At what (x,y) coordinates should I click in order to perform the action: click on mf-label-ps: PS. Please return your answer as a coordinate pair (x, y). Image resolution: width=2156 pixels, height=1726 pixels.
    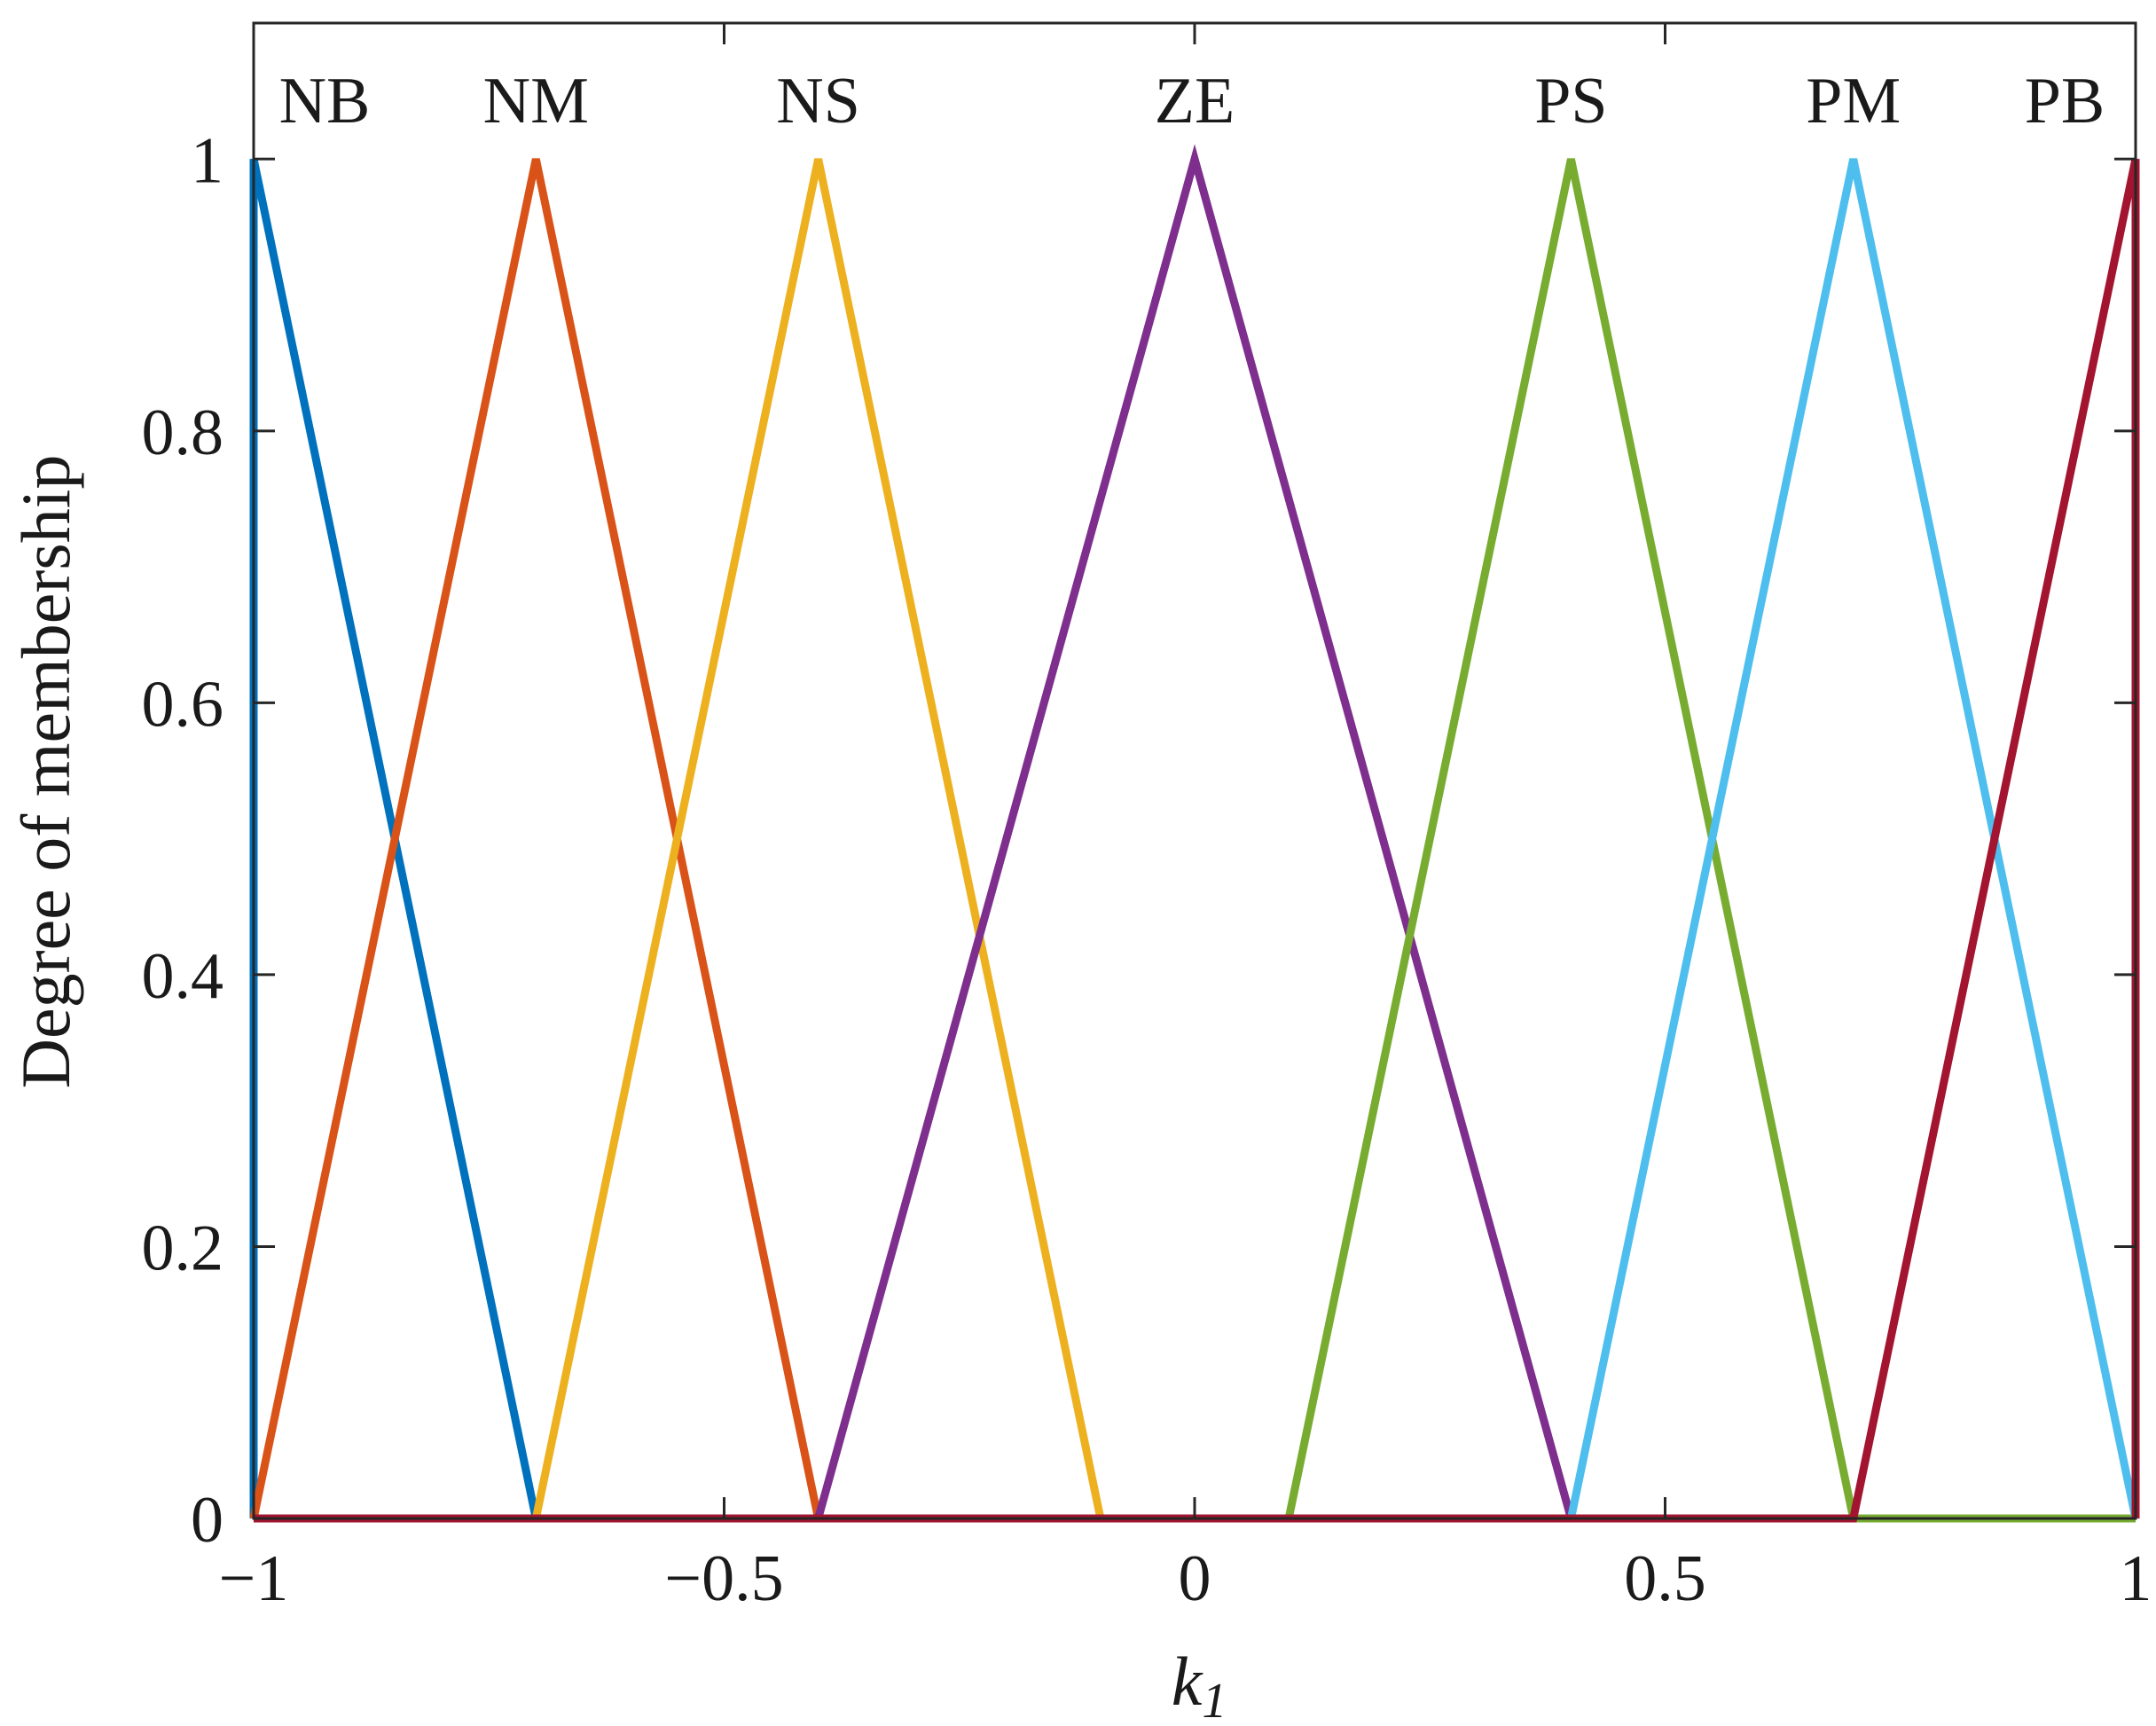
    Looking at the image, I should click on (1570, 101).